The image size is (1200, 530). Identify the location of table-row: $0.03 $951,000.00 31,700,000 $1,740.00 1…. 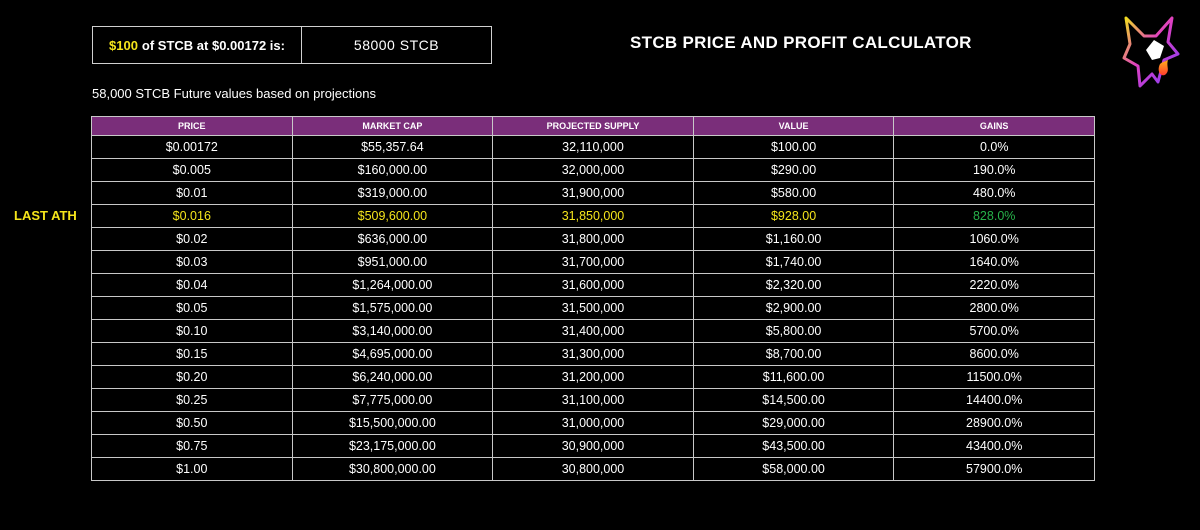
(593, 262).